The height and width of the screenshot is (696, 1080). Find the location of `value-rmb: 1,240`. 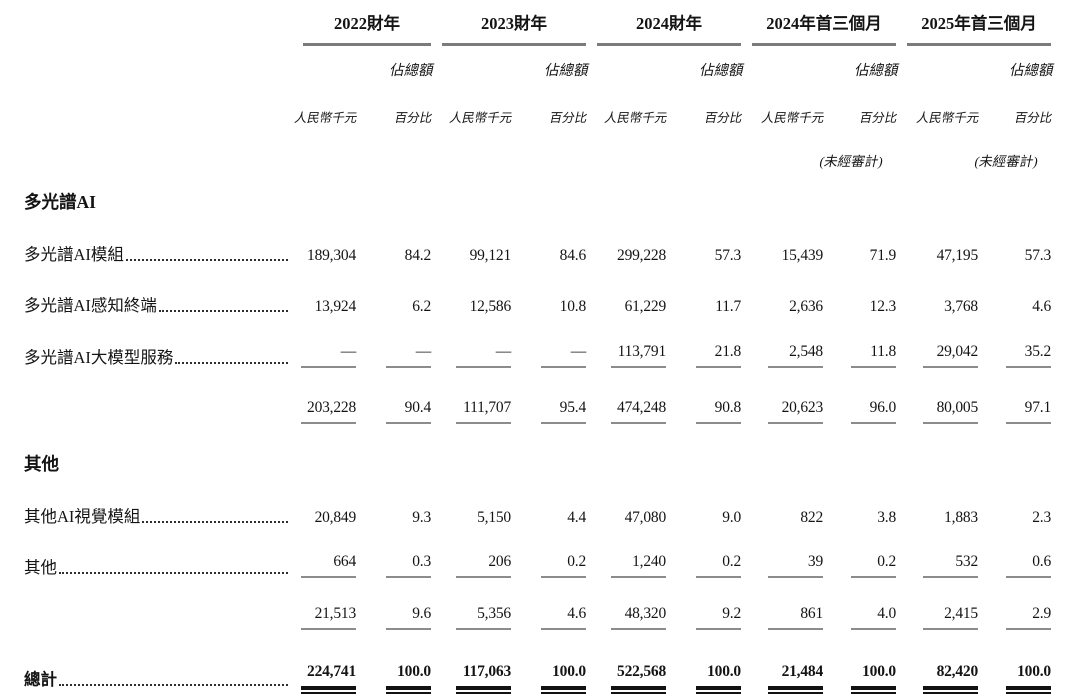

value-rmb: 1,240 is located at coordinates (638, 565).